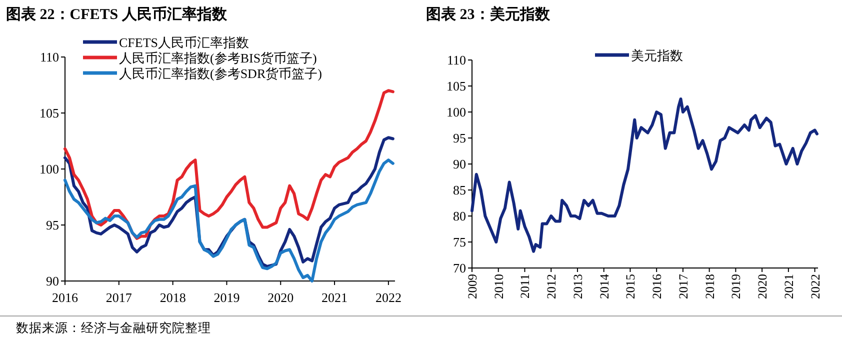 This screenshot has height=344, width=842. What do you see at coordinates (459, 268) in the screenshot?
I see `y-tick-label: 70` at bounding box center [459, 268].